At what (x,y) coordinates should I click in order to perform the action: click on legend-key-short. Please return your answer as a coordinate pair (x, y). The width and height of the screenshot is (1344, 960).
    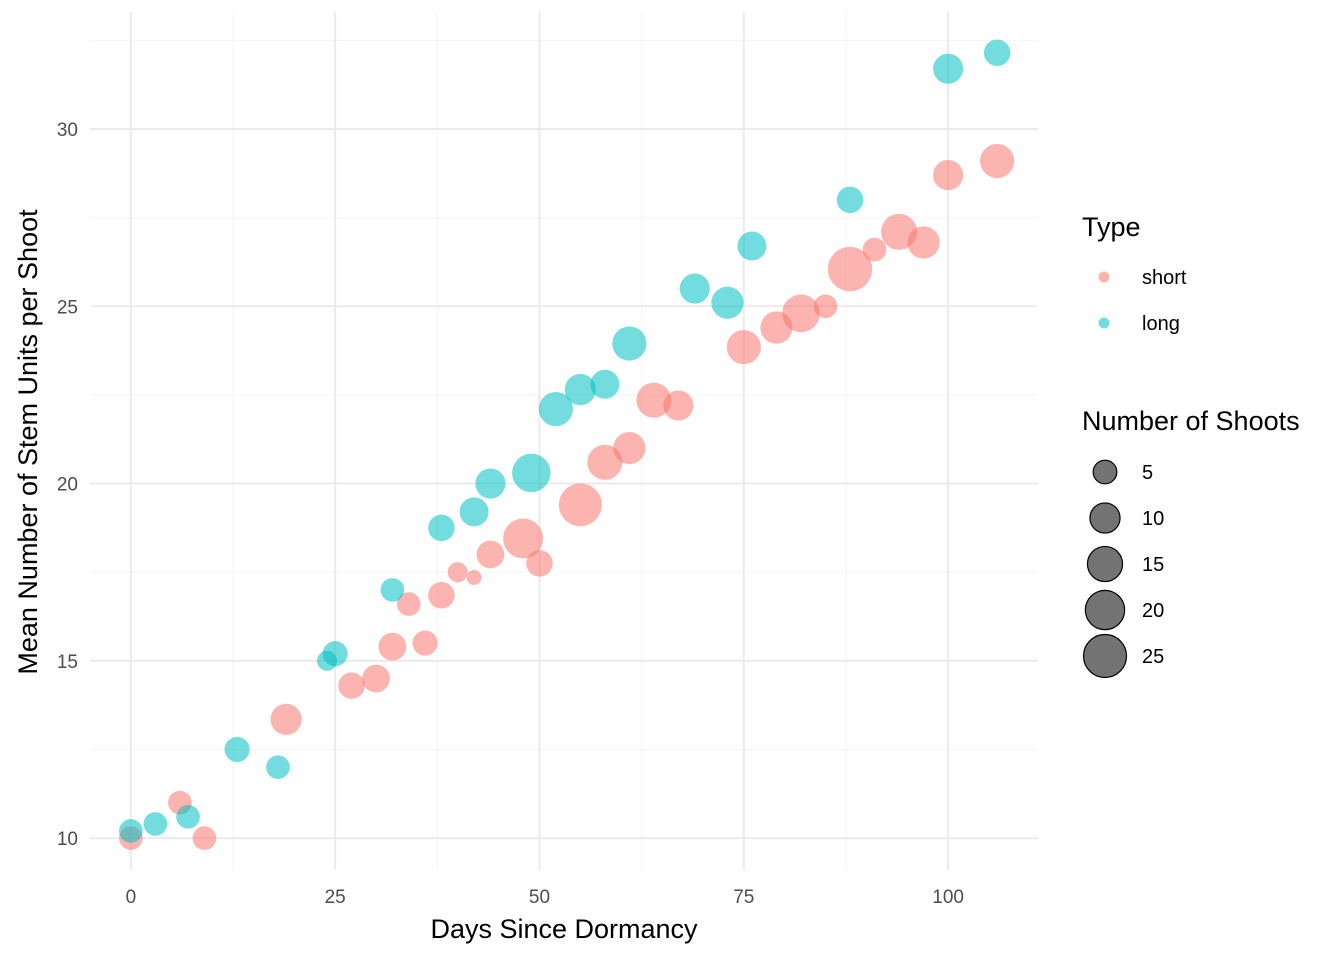
    Looking at the image, I should click on (1104, 277).